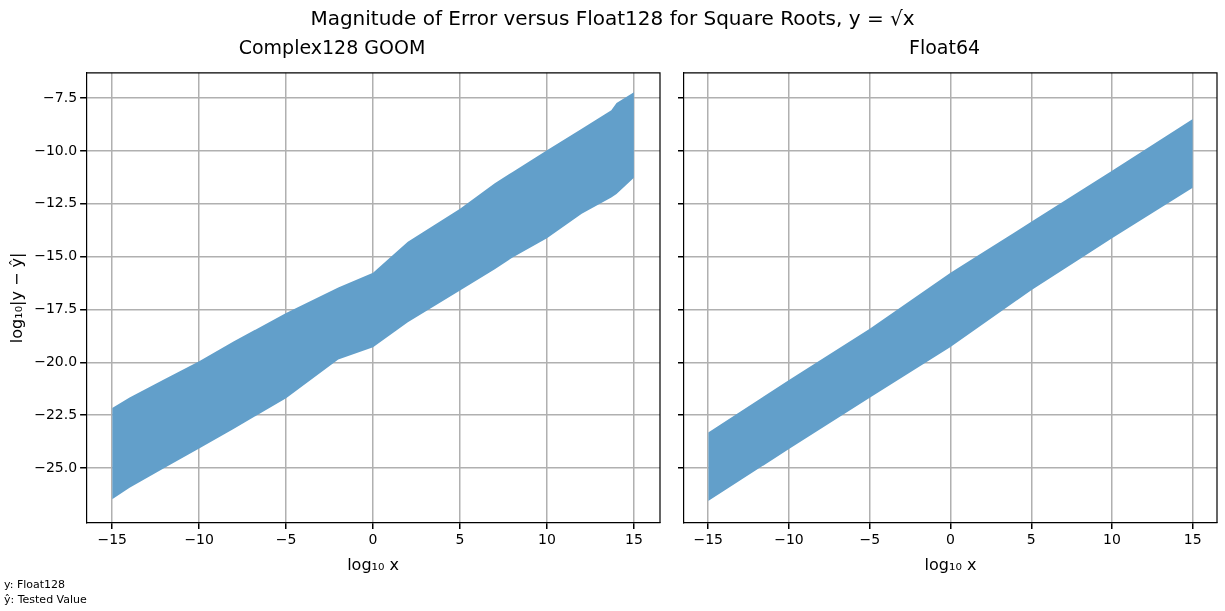 This screenshot has height=611, width=1225. Describe the element at coordinates (56, 149) in the screenshot. I see `y-tick-label: −10.0` at that location.